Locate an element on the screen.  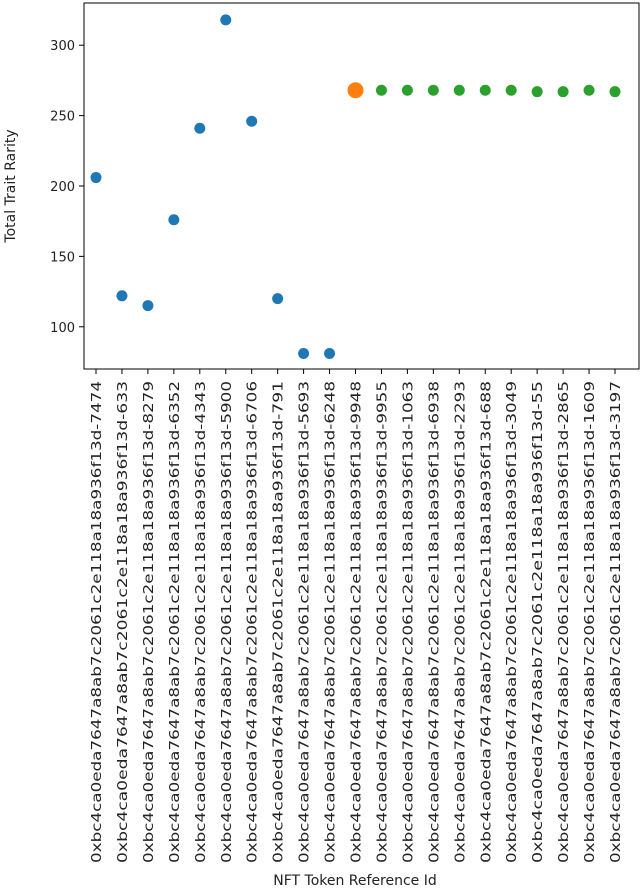
x-axis-label: NFT Token Reference Id is located at coordinates (355, 880).